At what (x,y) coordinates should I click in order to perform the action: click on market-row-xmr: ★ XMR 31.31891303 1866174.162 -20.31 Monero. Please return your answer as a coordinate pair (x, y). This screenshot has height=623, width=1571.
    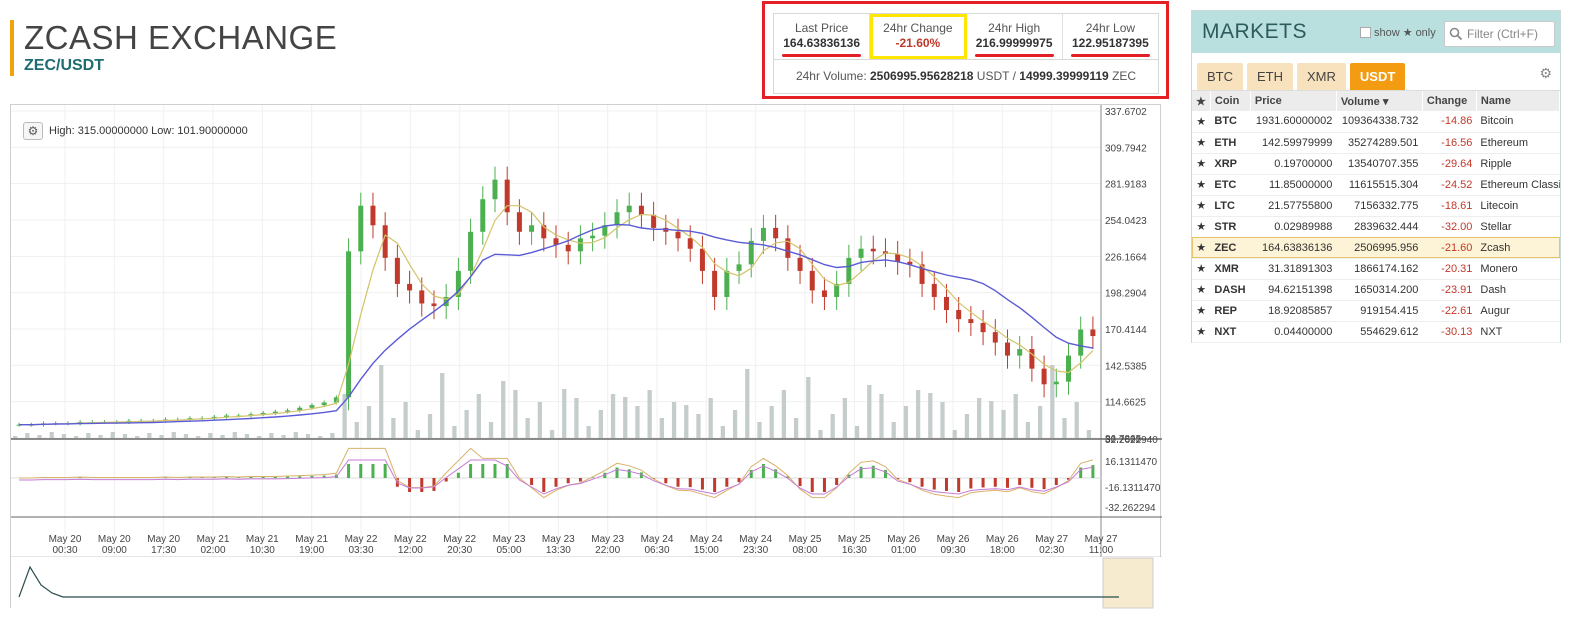
    Looking at the image, I should click on (1376, 269).